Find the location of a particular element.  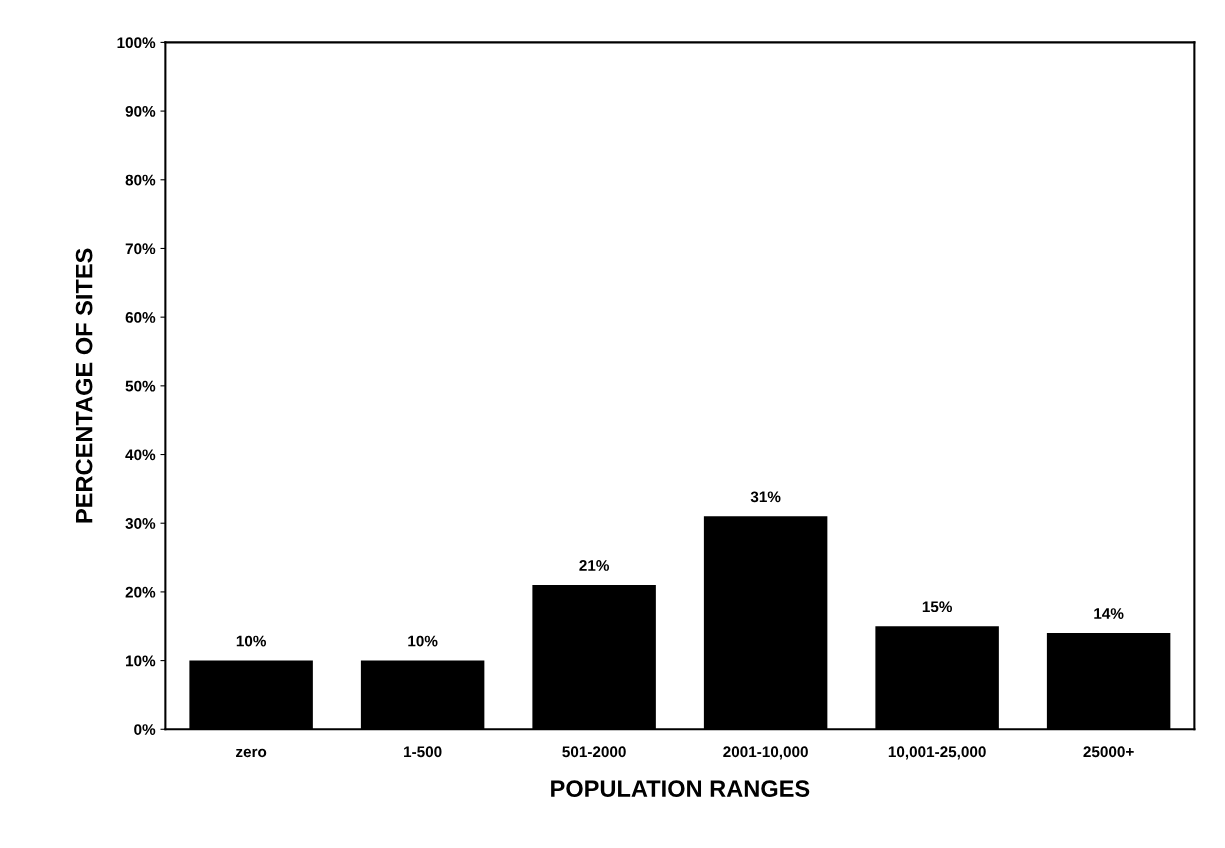

data-label: 31% is located at coordinates (765, 497).